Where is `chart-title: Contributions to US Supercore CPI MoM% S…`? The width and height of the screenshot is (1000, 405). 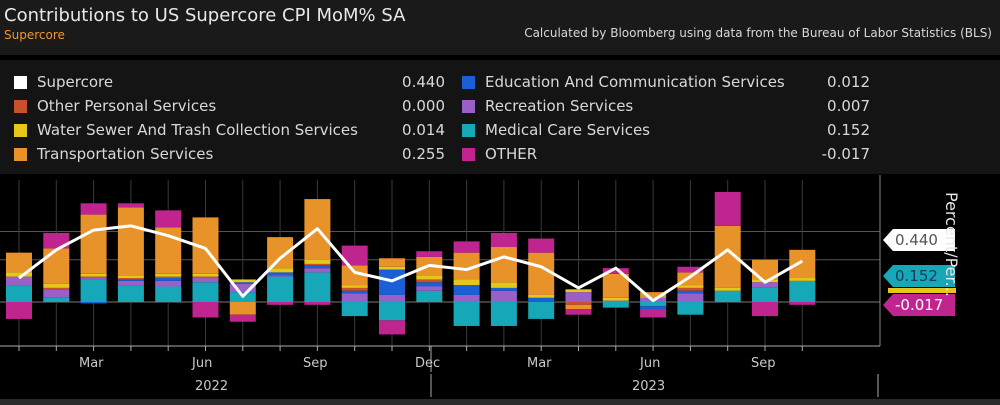
chart-title: Contributions to US Supercore CPI MoM% S… is located at coordinates (205, 15).